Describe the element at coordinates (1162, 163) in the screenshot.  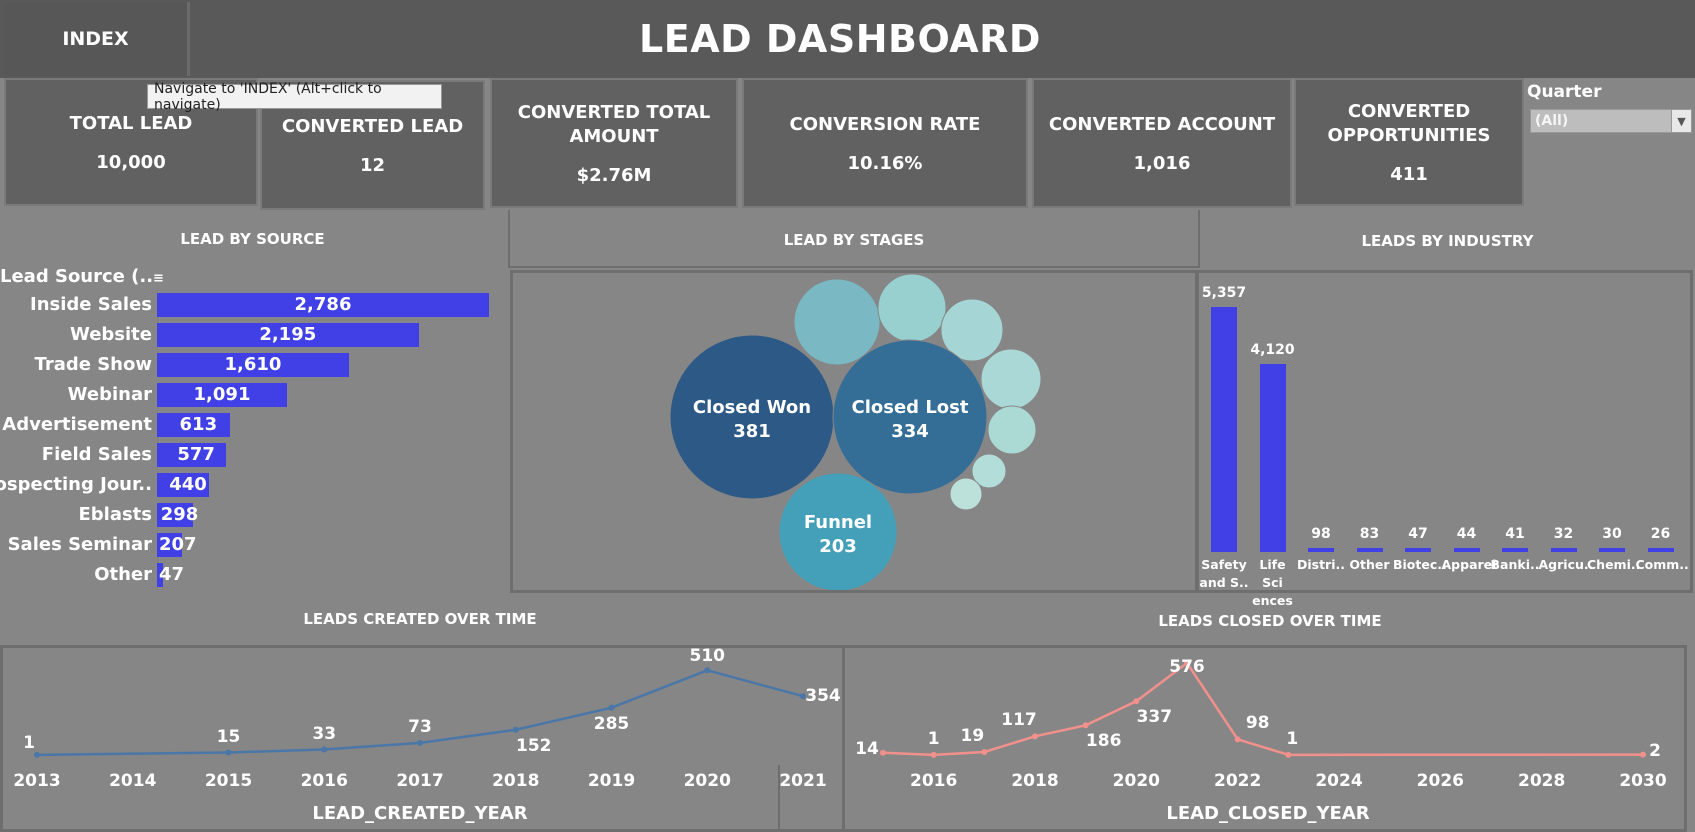
I see `kpi-value: 1,016` at that location.